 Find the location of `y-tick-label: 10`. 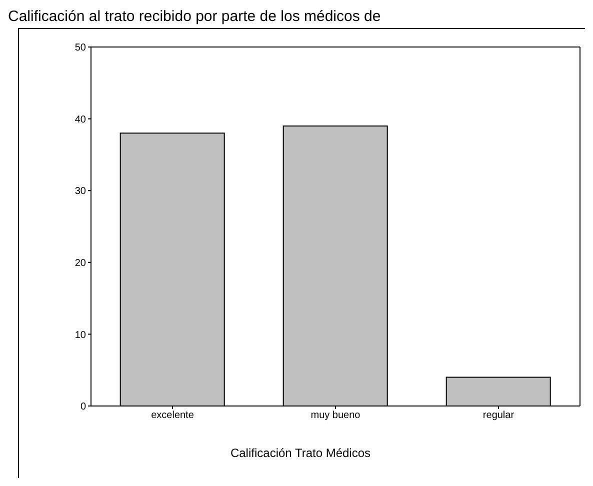

y-tick-label: 10 is located at coordinates (80, 335).